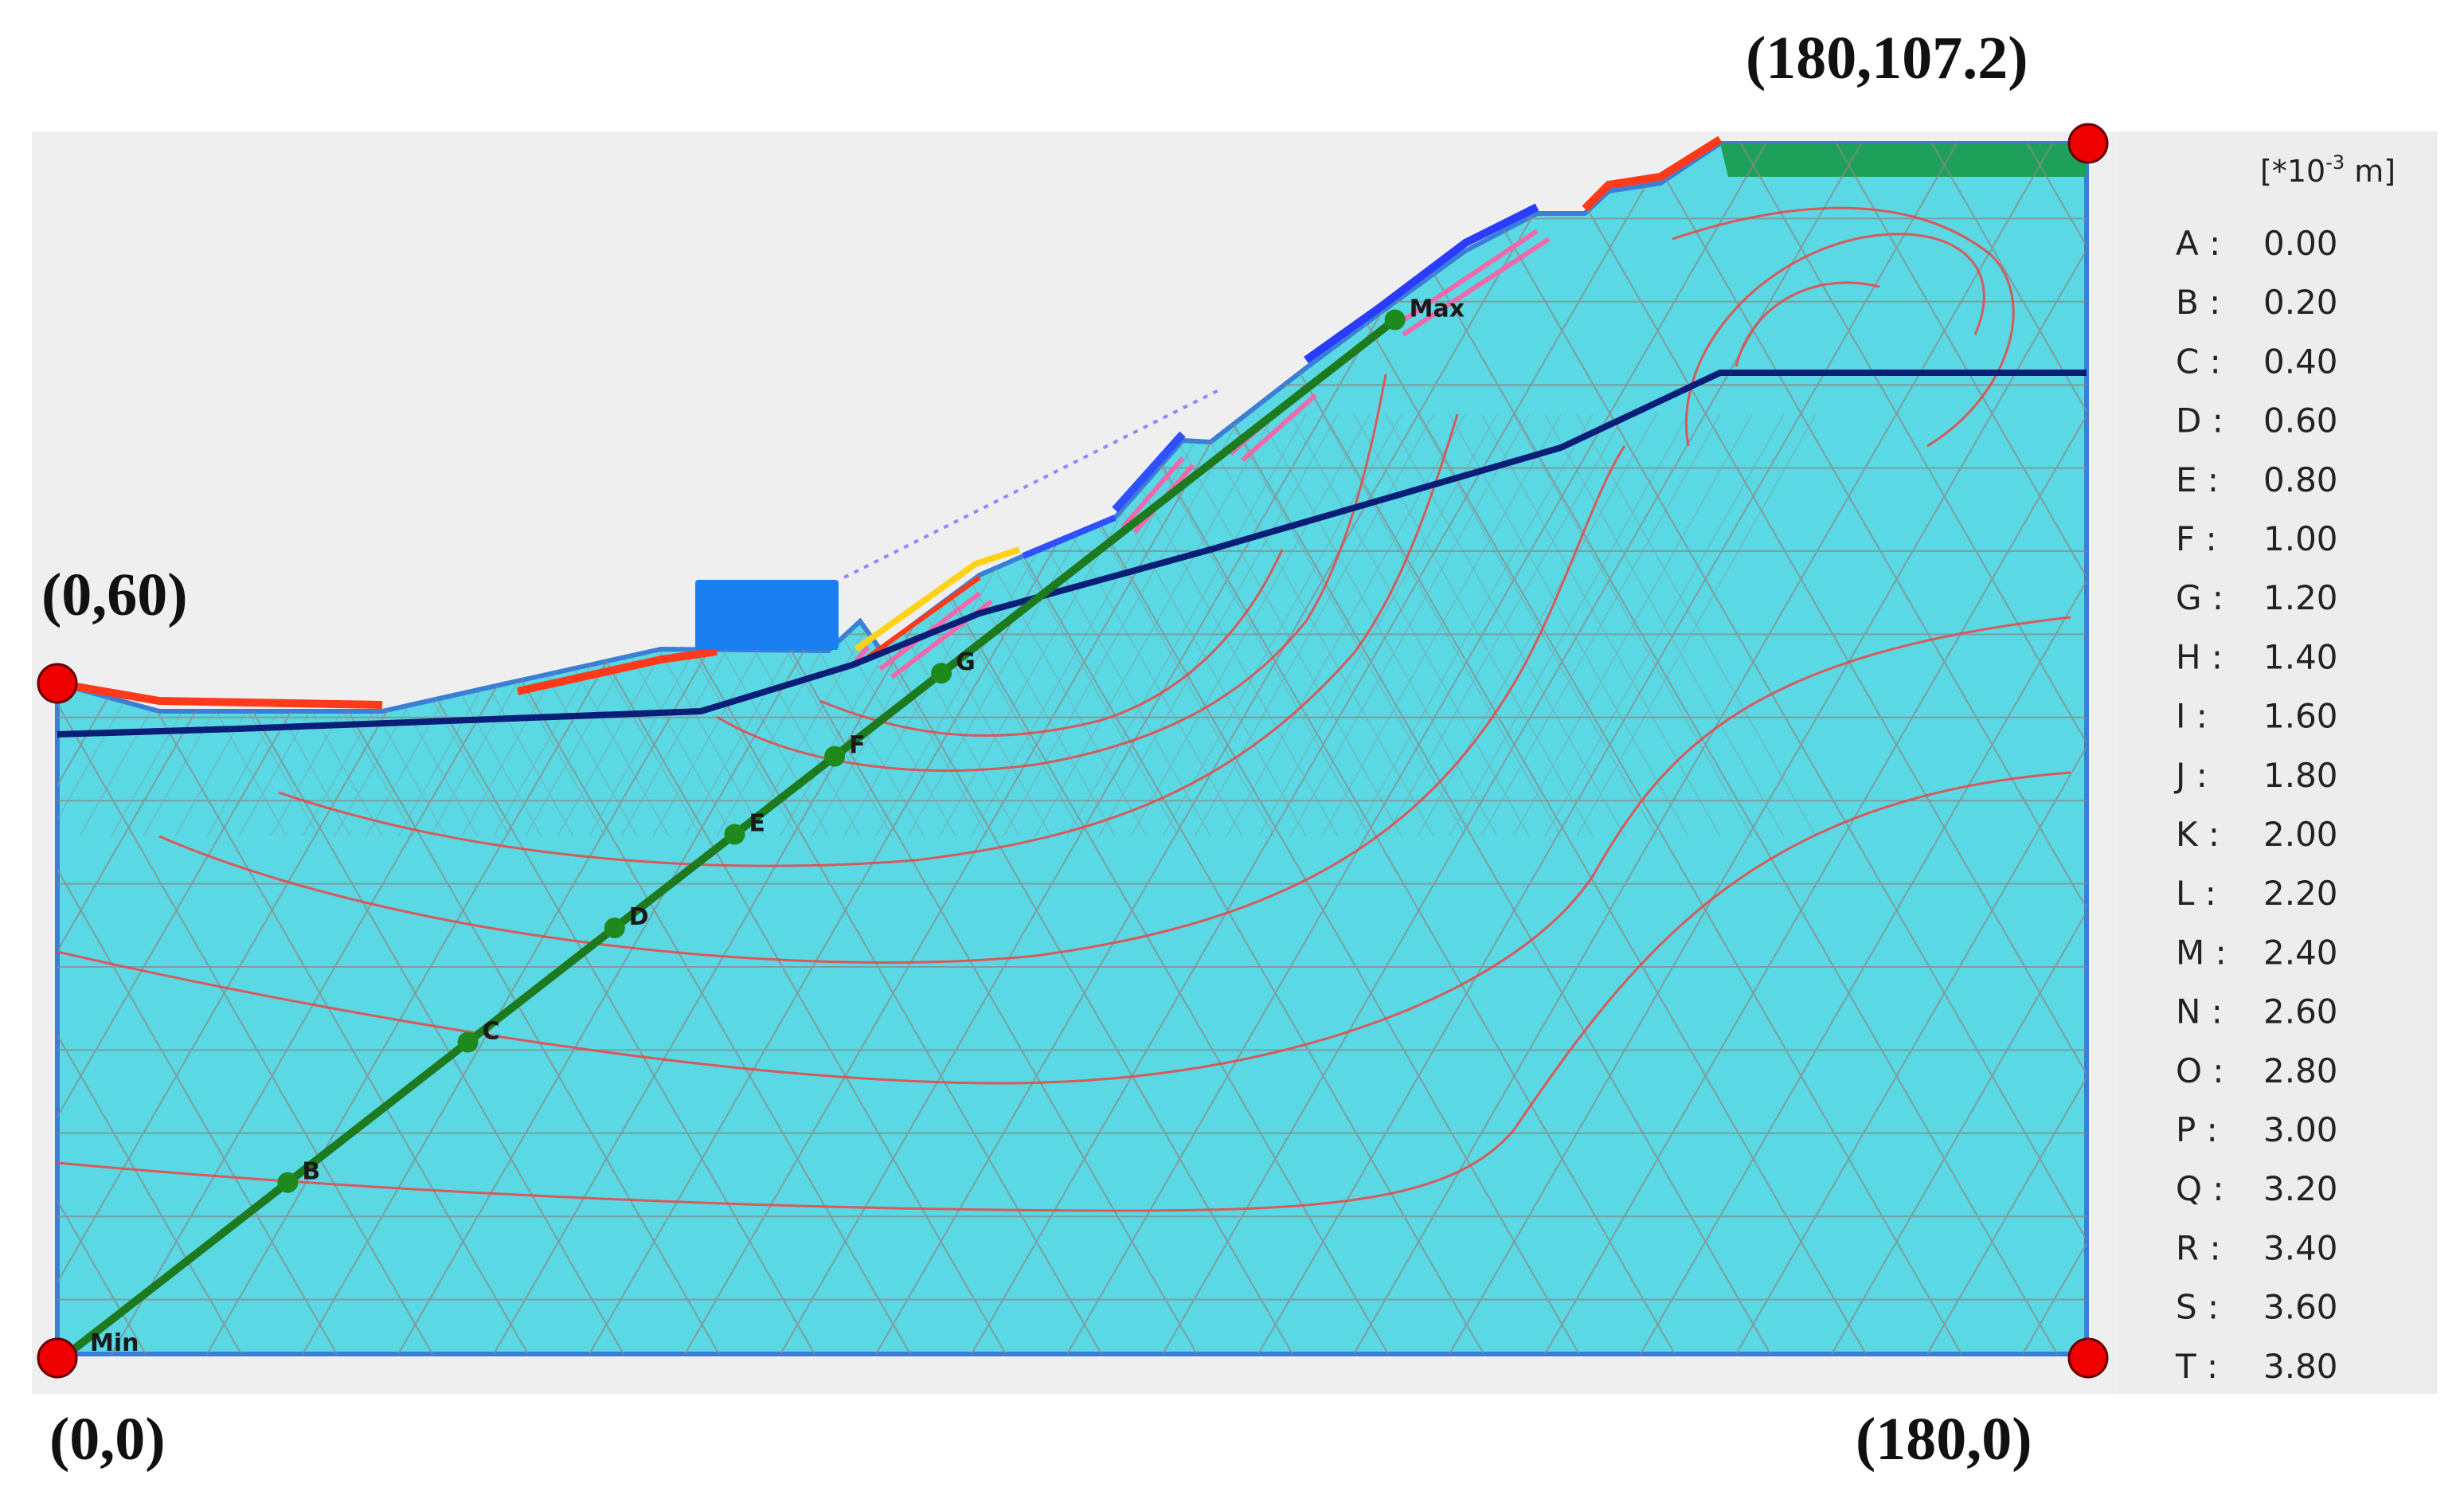 This screenshot has height=1491, width=2464. What do you see at coordinates (114, 595) in the screenshot?
I see `corner-label-top-left: (0,60)` at bounding box center [114, 595].